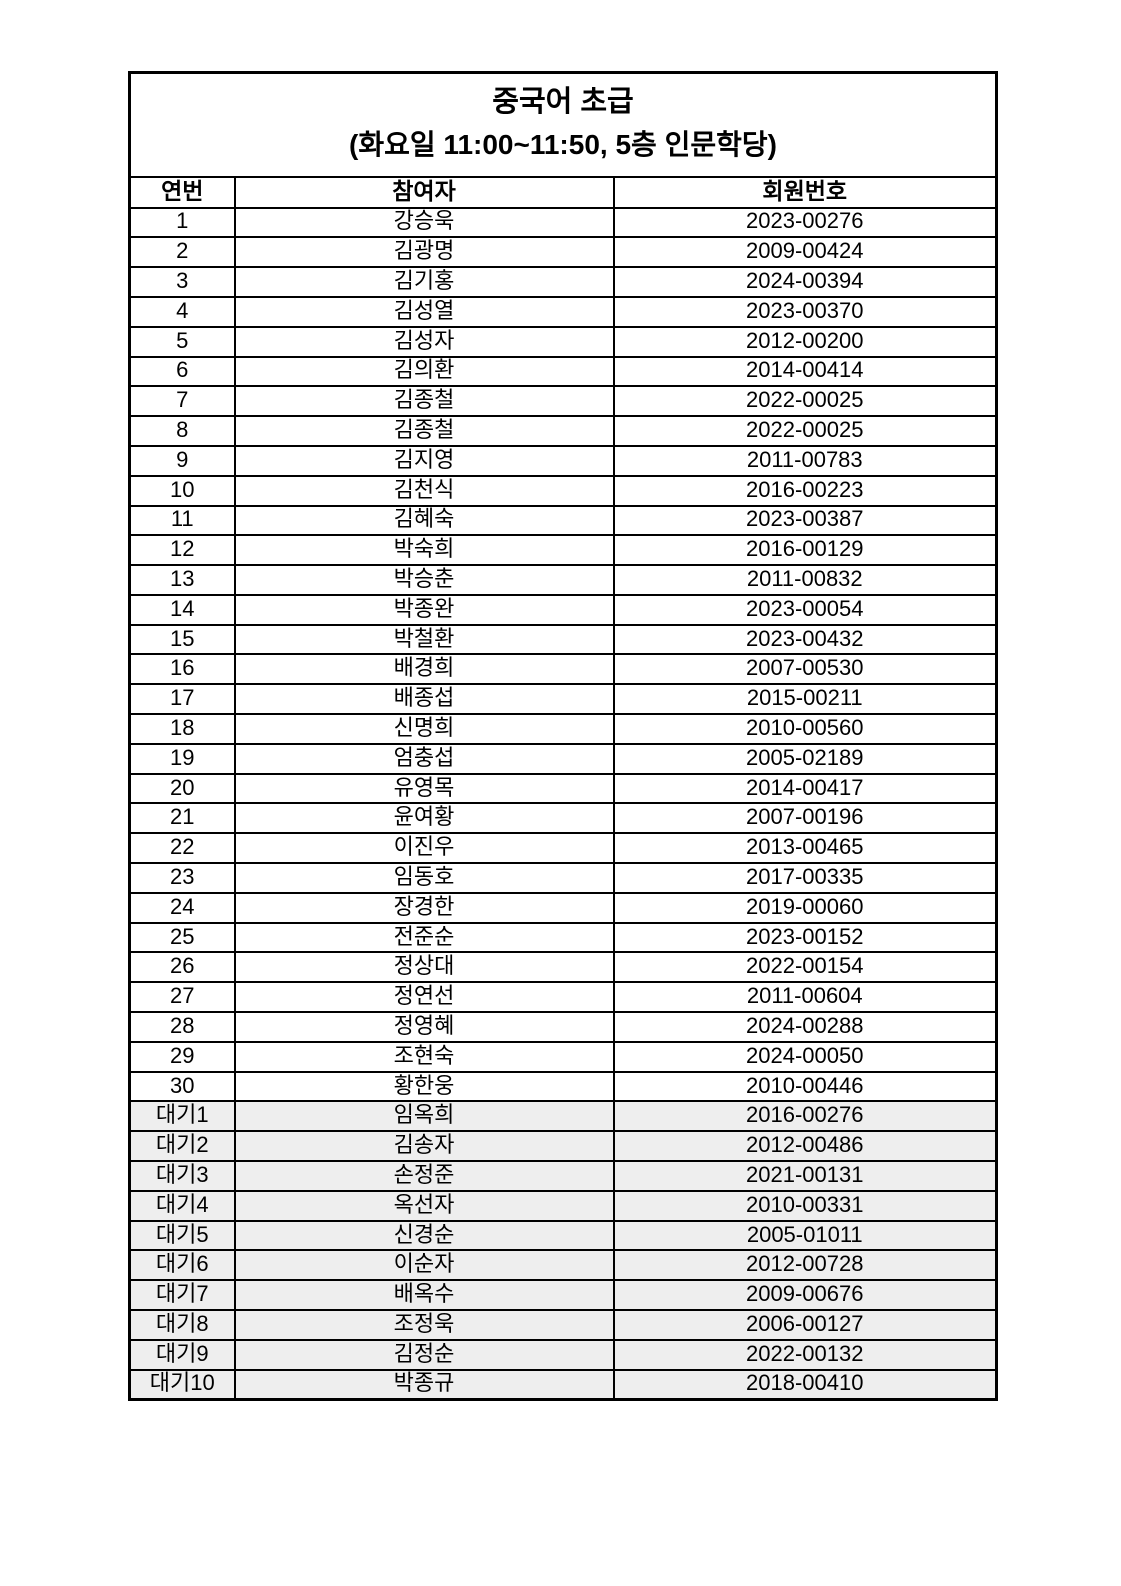 Image resolution: width=1121 pixels, height=1586 pixels. Describe the element at coordinates (805, 1056) in the screenshot. I see `member-number-cell: 2024-00050` at that location.